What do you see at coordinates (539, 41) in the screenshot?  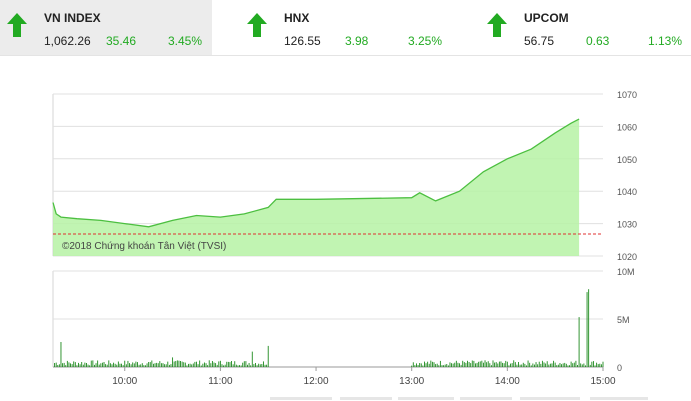 I see `index-price: 56.75` at bounding box center [539, 41].